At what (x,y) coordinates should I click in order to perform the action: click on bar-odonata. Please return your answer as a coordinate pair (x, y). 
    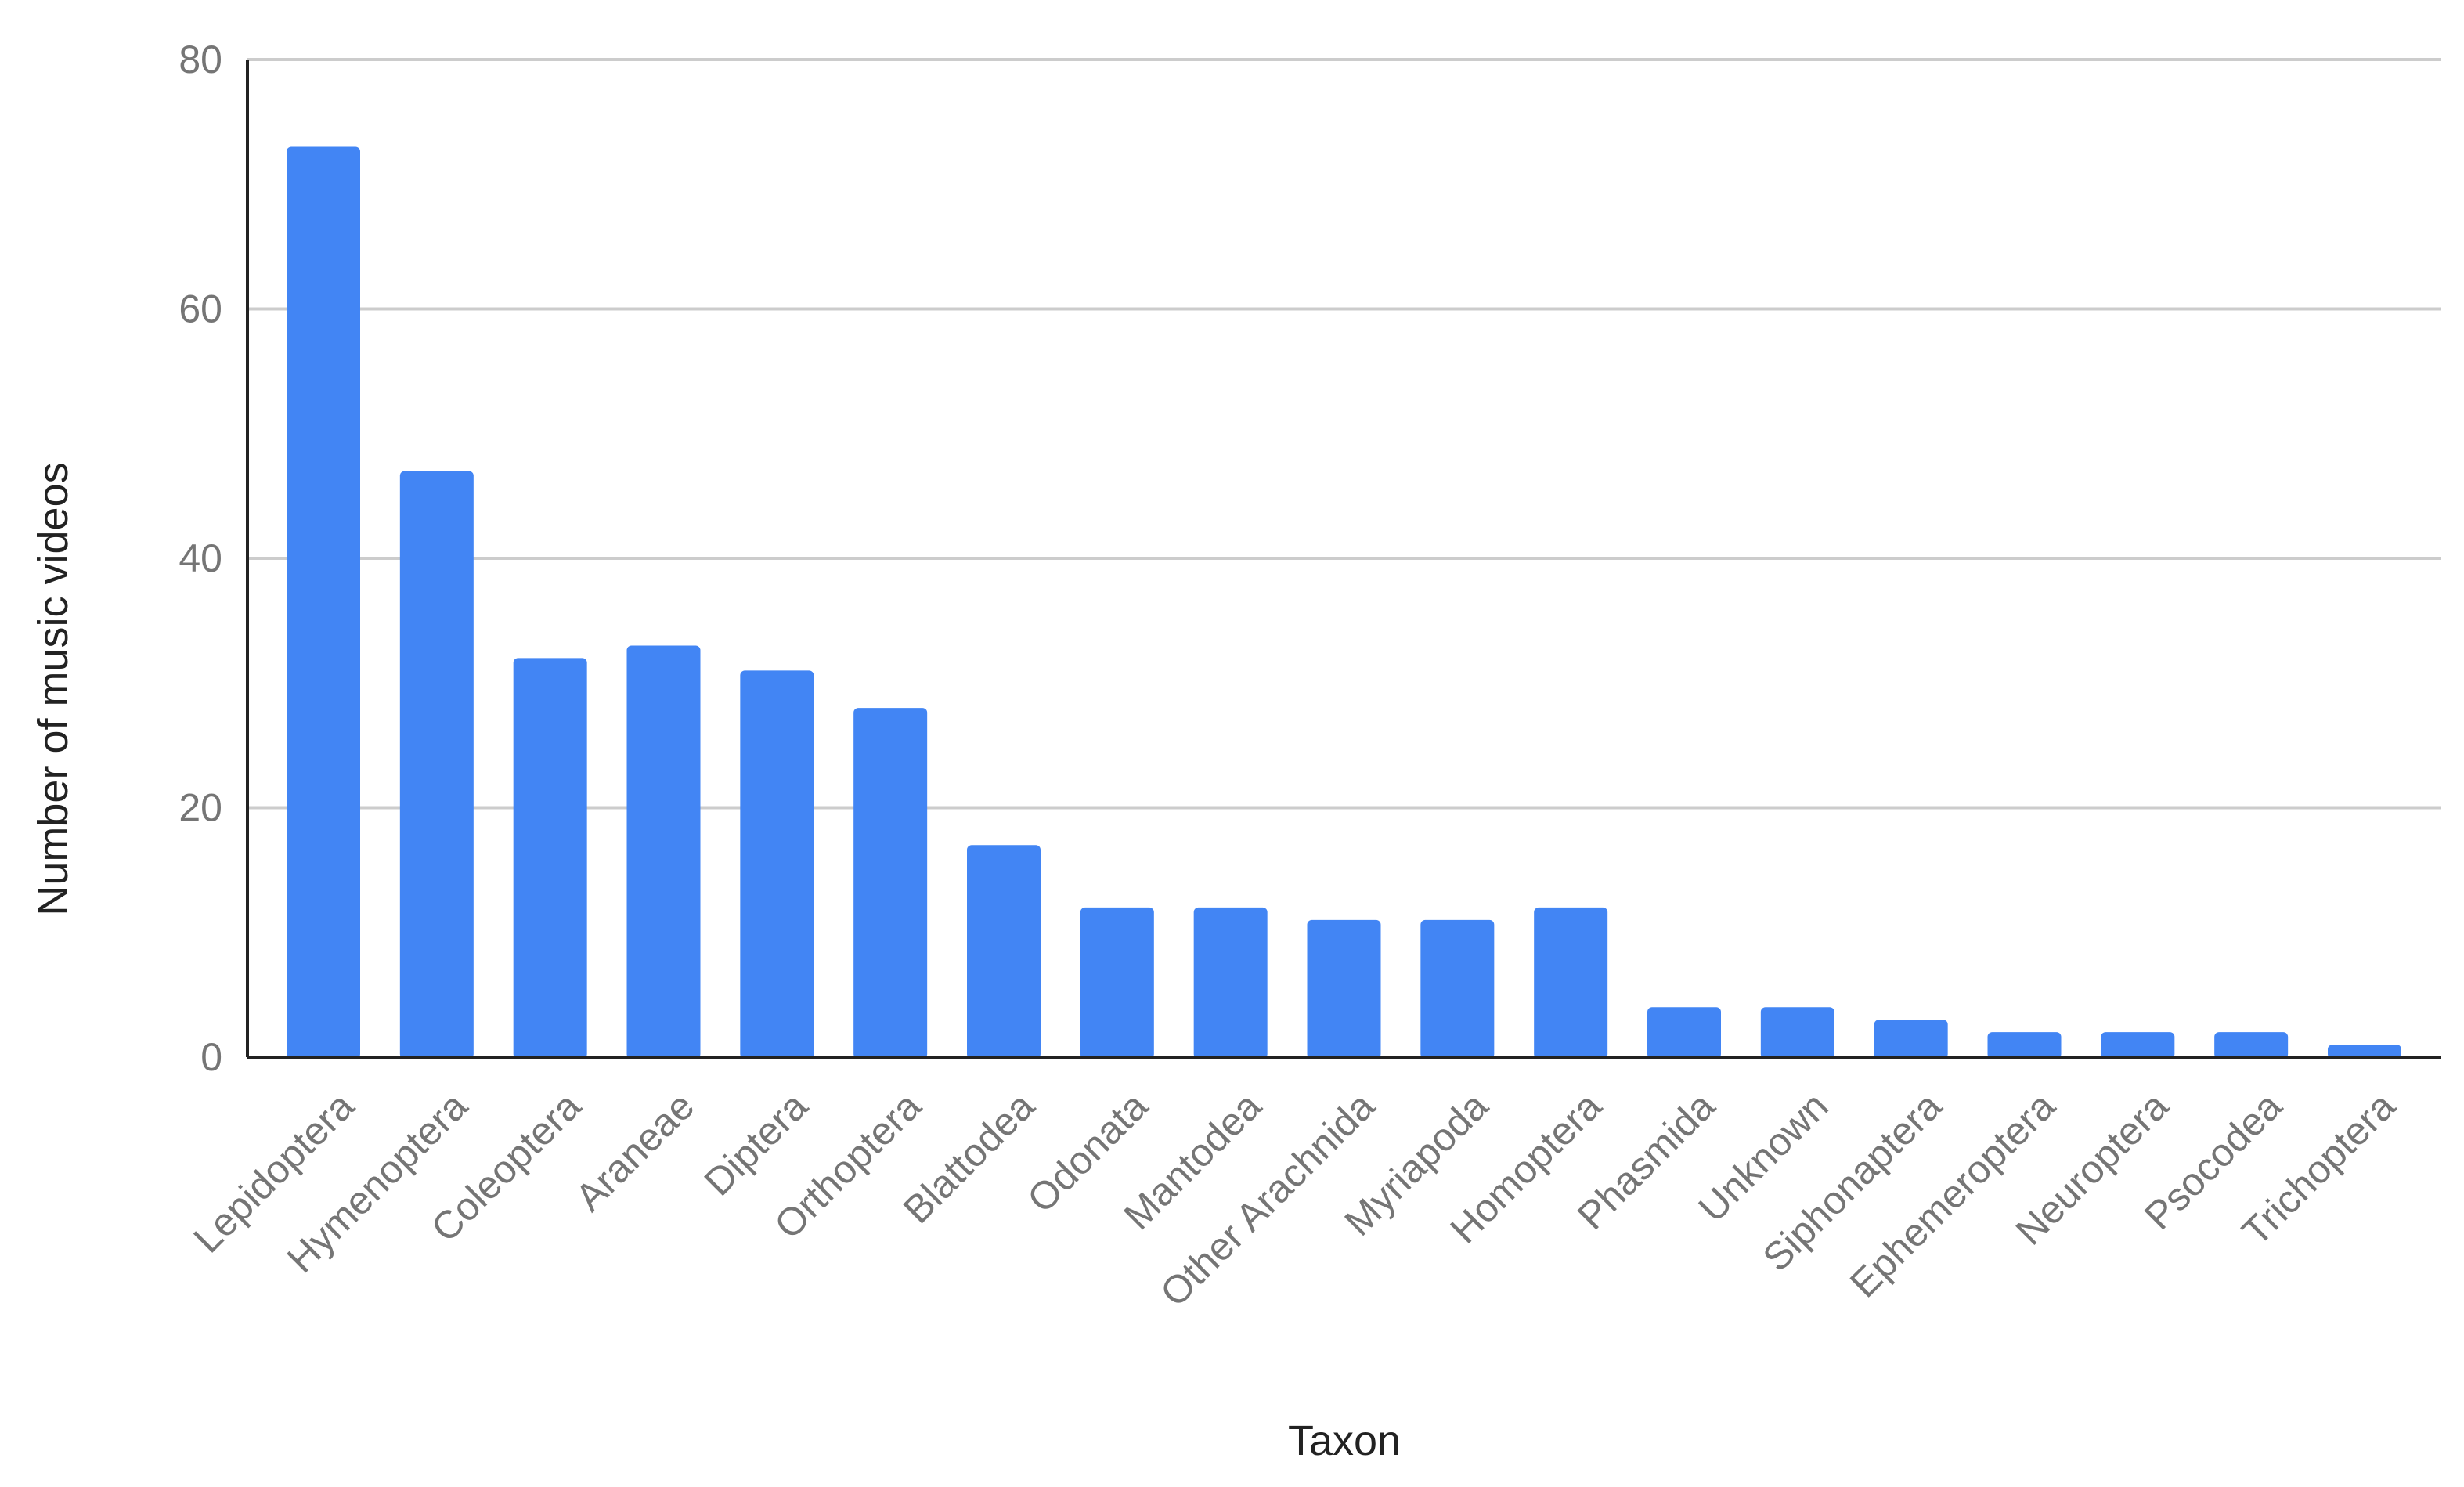
    Looking at the image, I should click on (1117, 983).